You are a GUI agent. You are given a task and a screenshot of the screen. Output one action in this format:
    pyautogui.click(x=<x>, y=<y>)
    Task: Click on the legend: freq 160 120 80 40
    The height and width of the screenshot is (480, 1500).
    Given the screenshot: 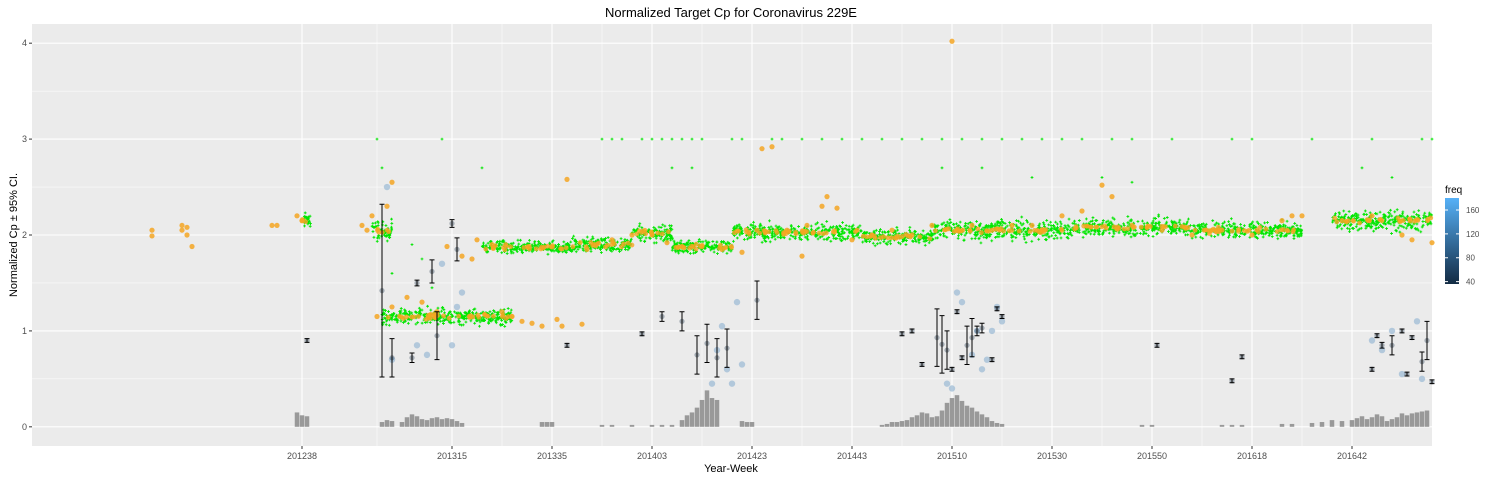 What is the action you would take?
    pyautogui.click(x=1462, y=236)
    